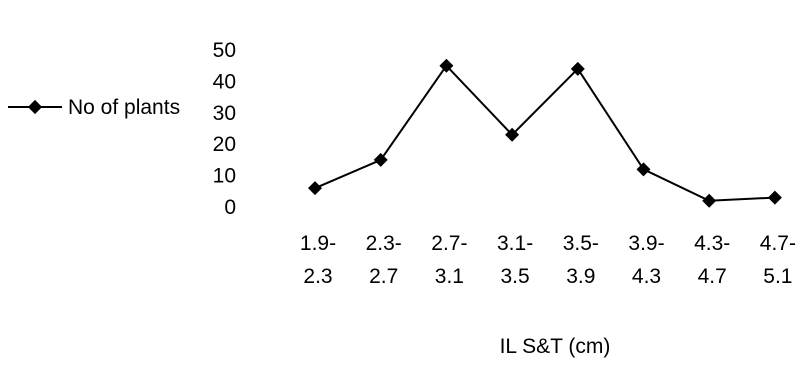 This screenshot has width=808, height=367. Describe the element at coordinates (580, 276) in the screenshot. I see `x-tick-label: 3.9` at that location.